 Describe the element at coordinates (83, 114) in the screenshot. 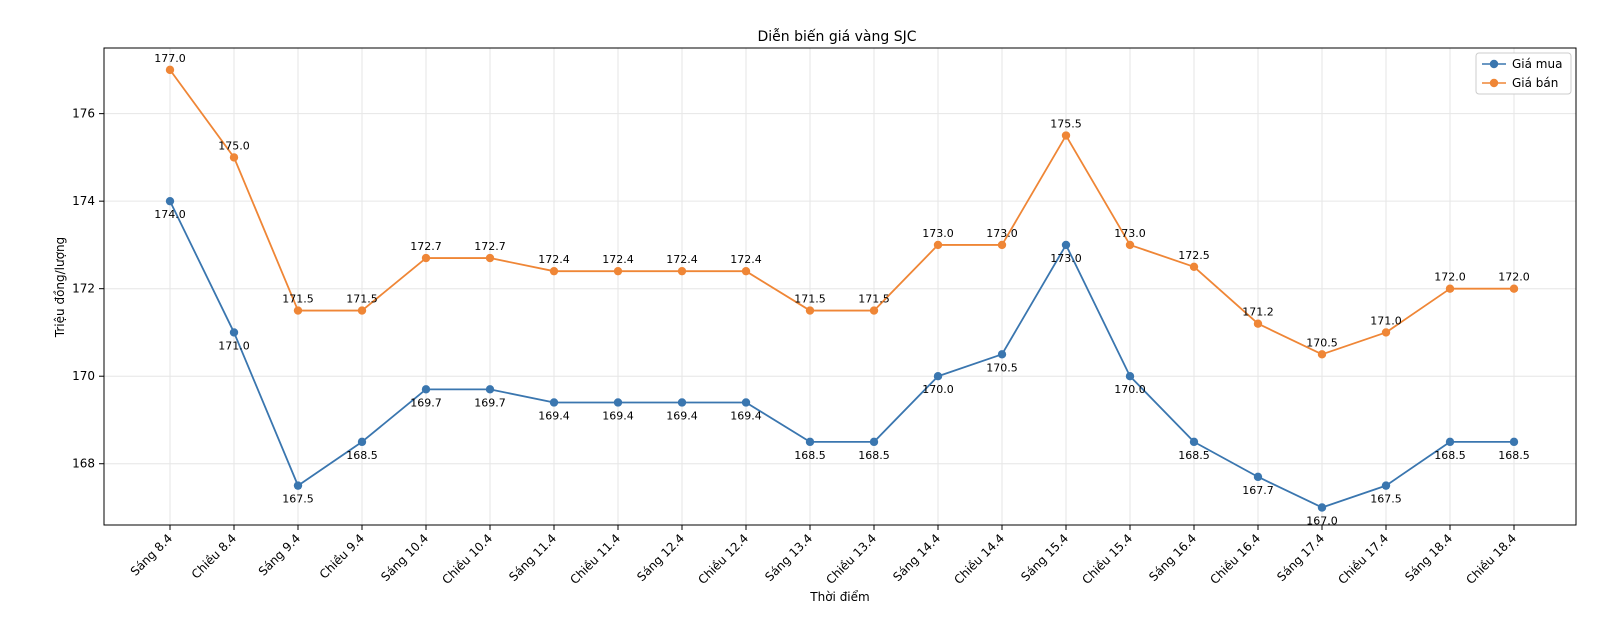

I see `y-tick-label: 176` at that location.